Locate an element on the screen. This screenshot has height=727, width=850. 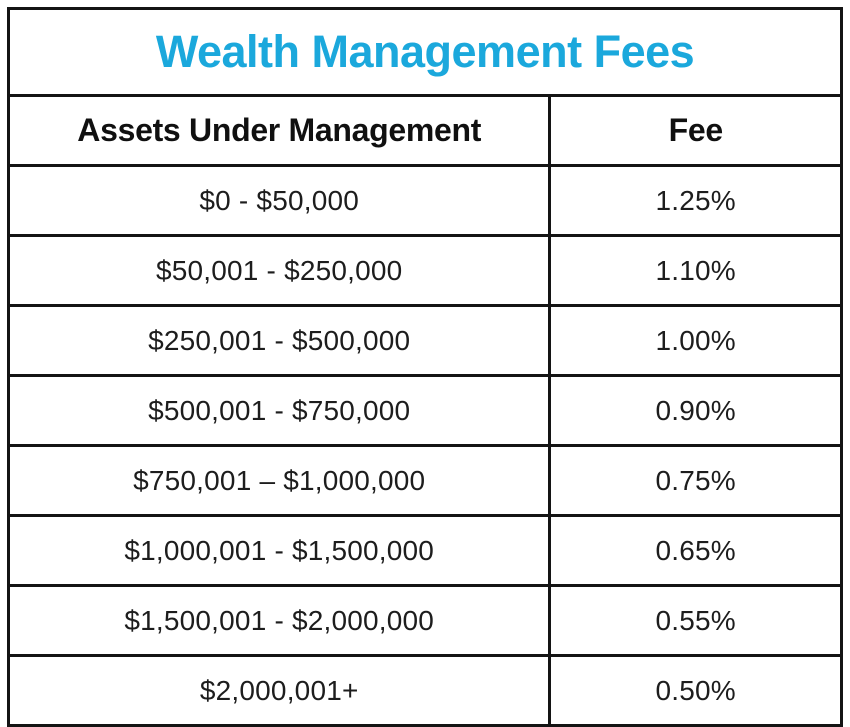
cell-fee: 0.65% is located at coordinates (695, 550).